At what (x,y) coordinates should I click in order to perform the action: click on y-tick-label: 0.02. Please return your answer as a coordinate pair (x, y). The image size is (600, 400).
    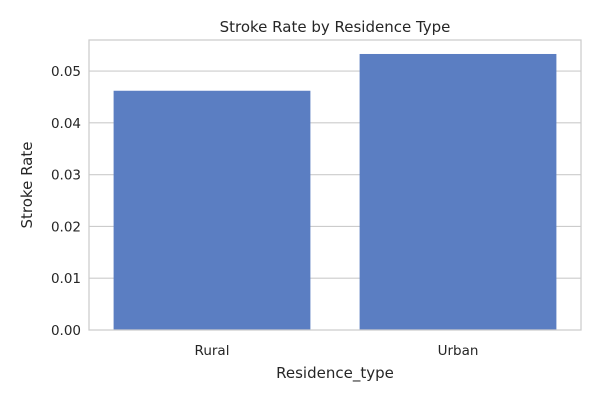
    Looking at the image, I should click on (66, 227).